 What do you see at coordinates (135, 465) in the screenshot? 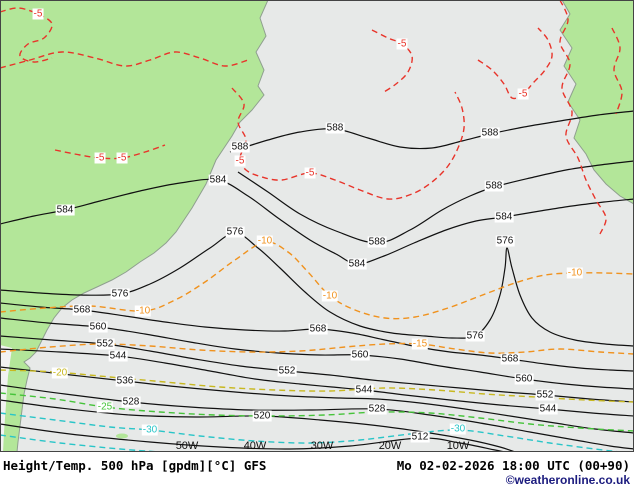
I see `map-title: Height/Temp. 500 hPa [gpdm][°C] GFS` at bounding box center [135, 465].